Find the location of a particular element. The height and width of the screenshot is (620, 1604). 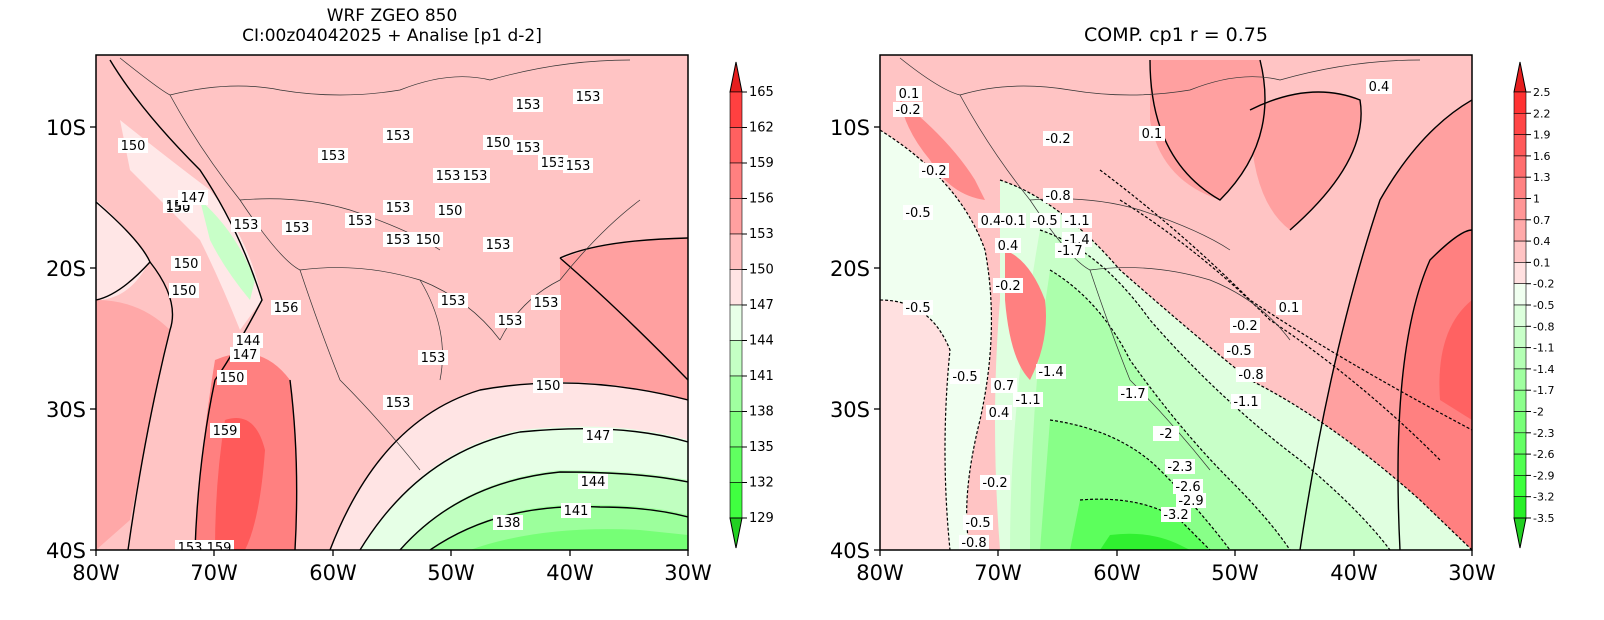

svg-text: -1.1 is located at coordinates (1076, 221).